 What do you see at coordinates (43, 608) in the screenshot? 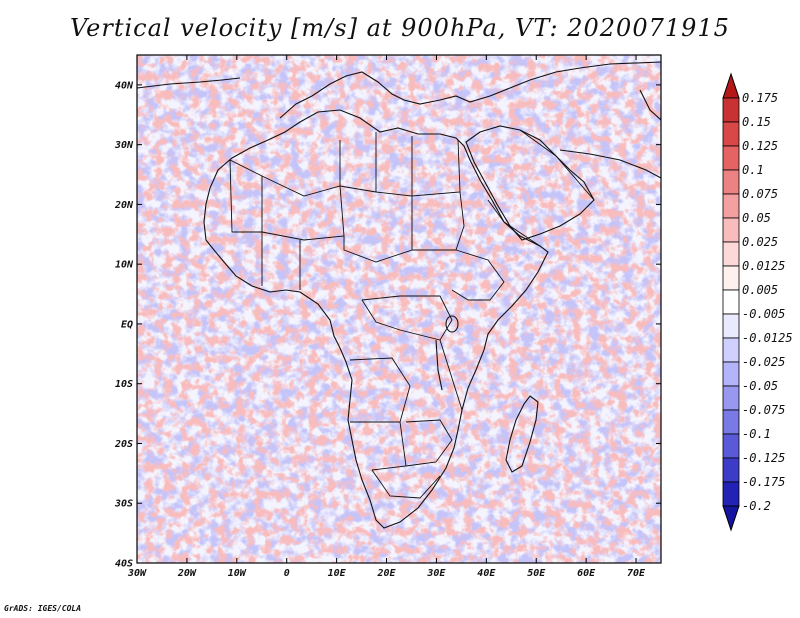
I see `grads-credit: GrADS: IGES/COLA` at bounding box center [43, 608].